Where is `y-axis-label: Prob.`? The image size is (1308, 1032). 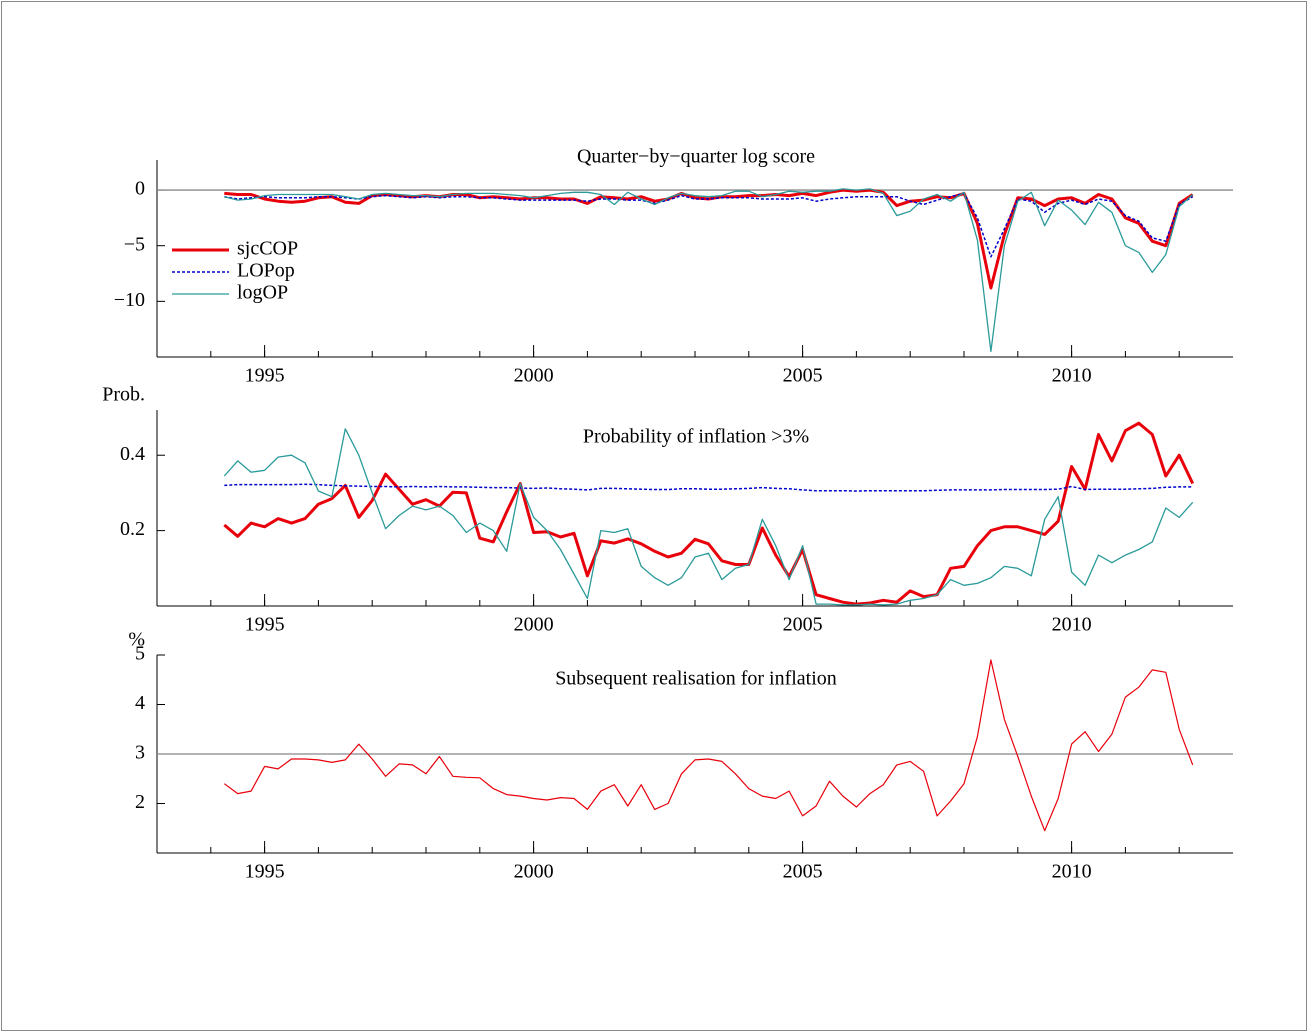 y-axis-label: Prob. is located at coordinates (123, 395).